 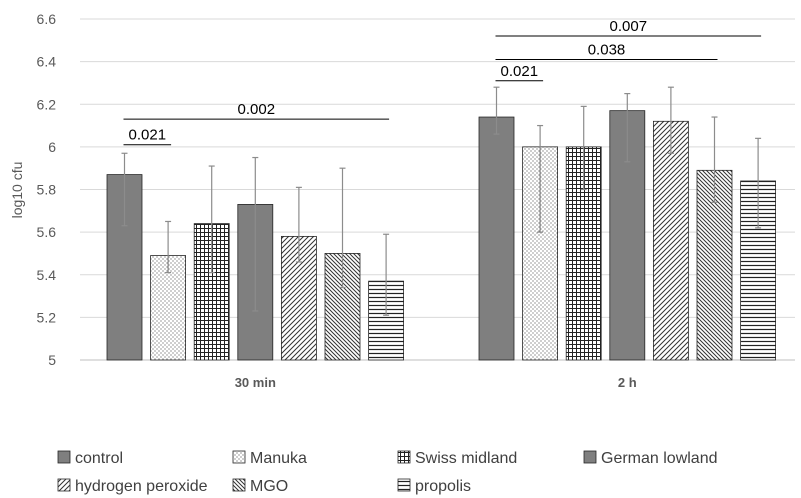 I want to click on legend-item-manuka: Manuka, so click(x=269, y=458).